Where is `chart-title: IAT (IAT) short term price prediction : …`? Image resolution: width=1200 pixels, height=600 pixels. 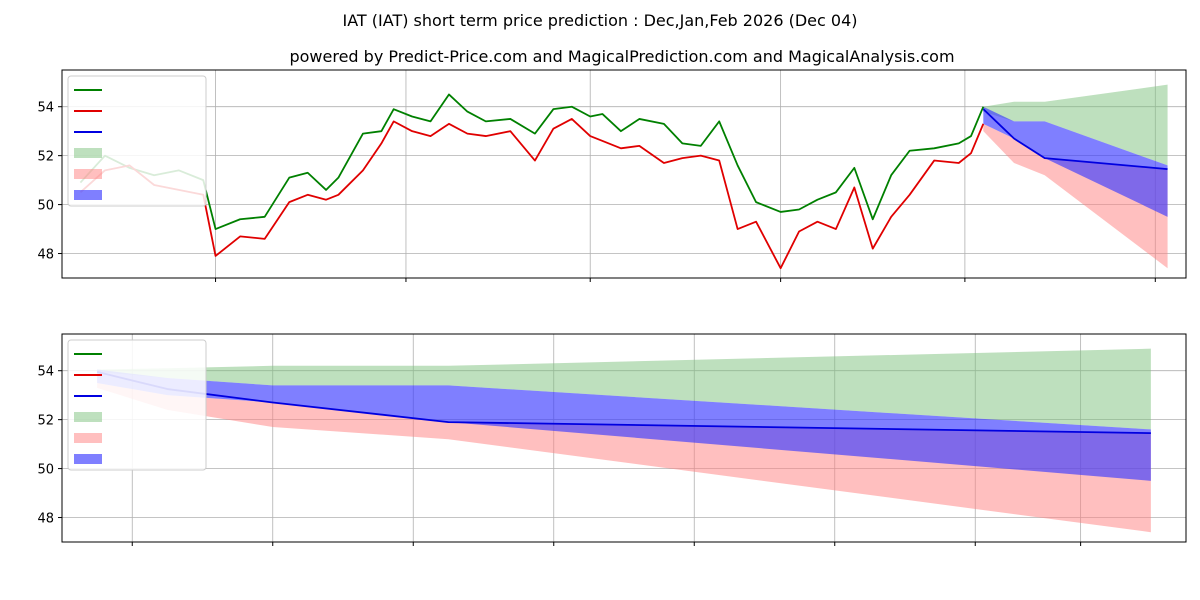 chart-title: IAT (IAT) short term price prediction : … is located at coordinates (600, 20).